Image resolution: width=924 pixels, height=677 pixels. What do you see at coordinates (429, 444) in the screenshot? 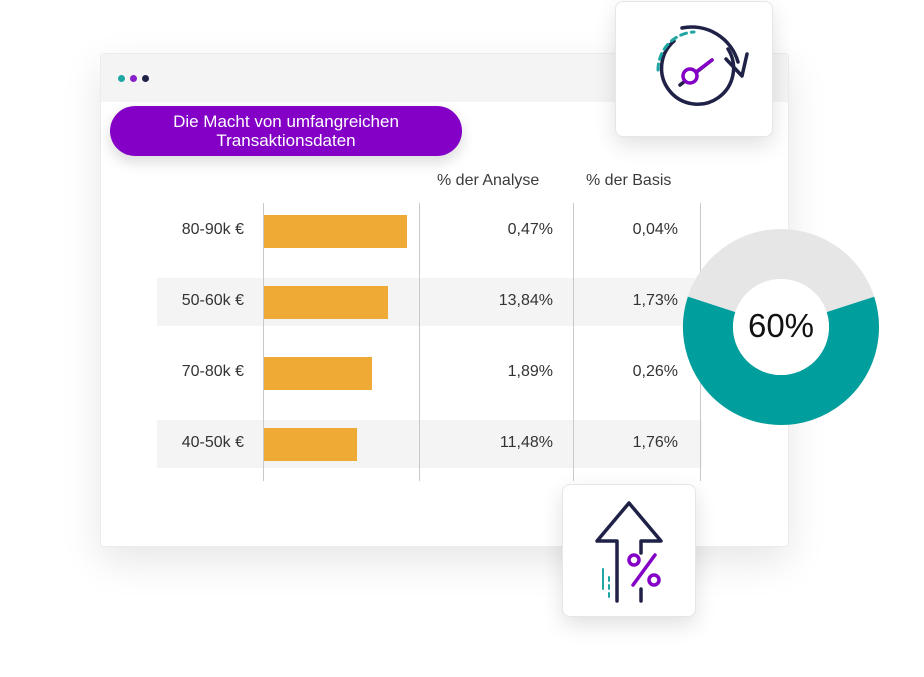
I see `table-row: 40-50k € 11,48% 1,76%` at bounding box center [429, 444].